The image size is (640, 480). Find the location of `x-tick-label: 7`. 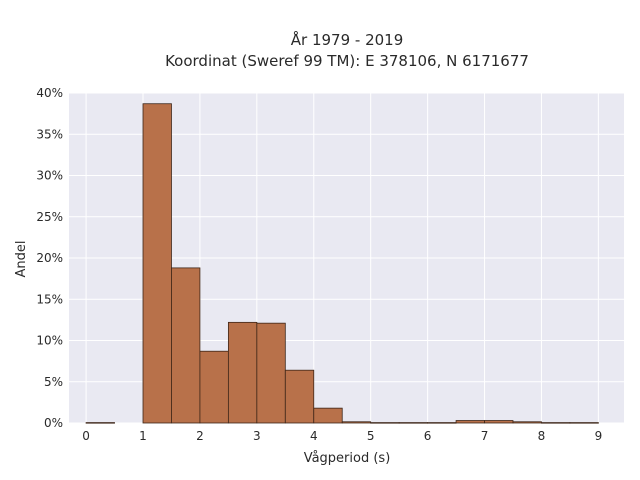

x-tick-label: 7 is located at coordinates (485, 436).